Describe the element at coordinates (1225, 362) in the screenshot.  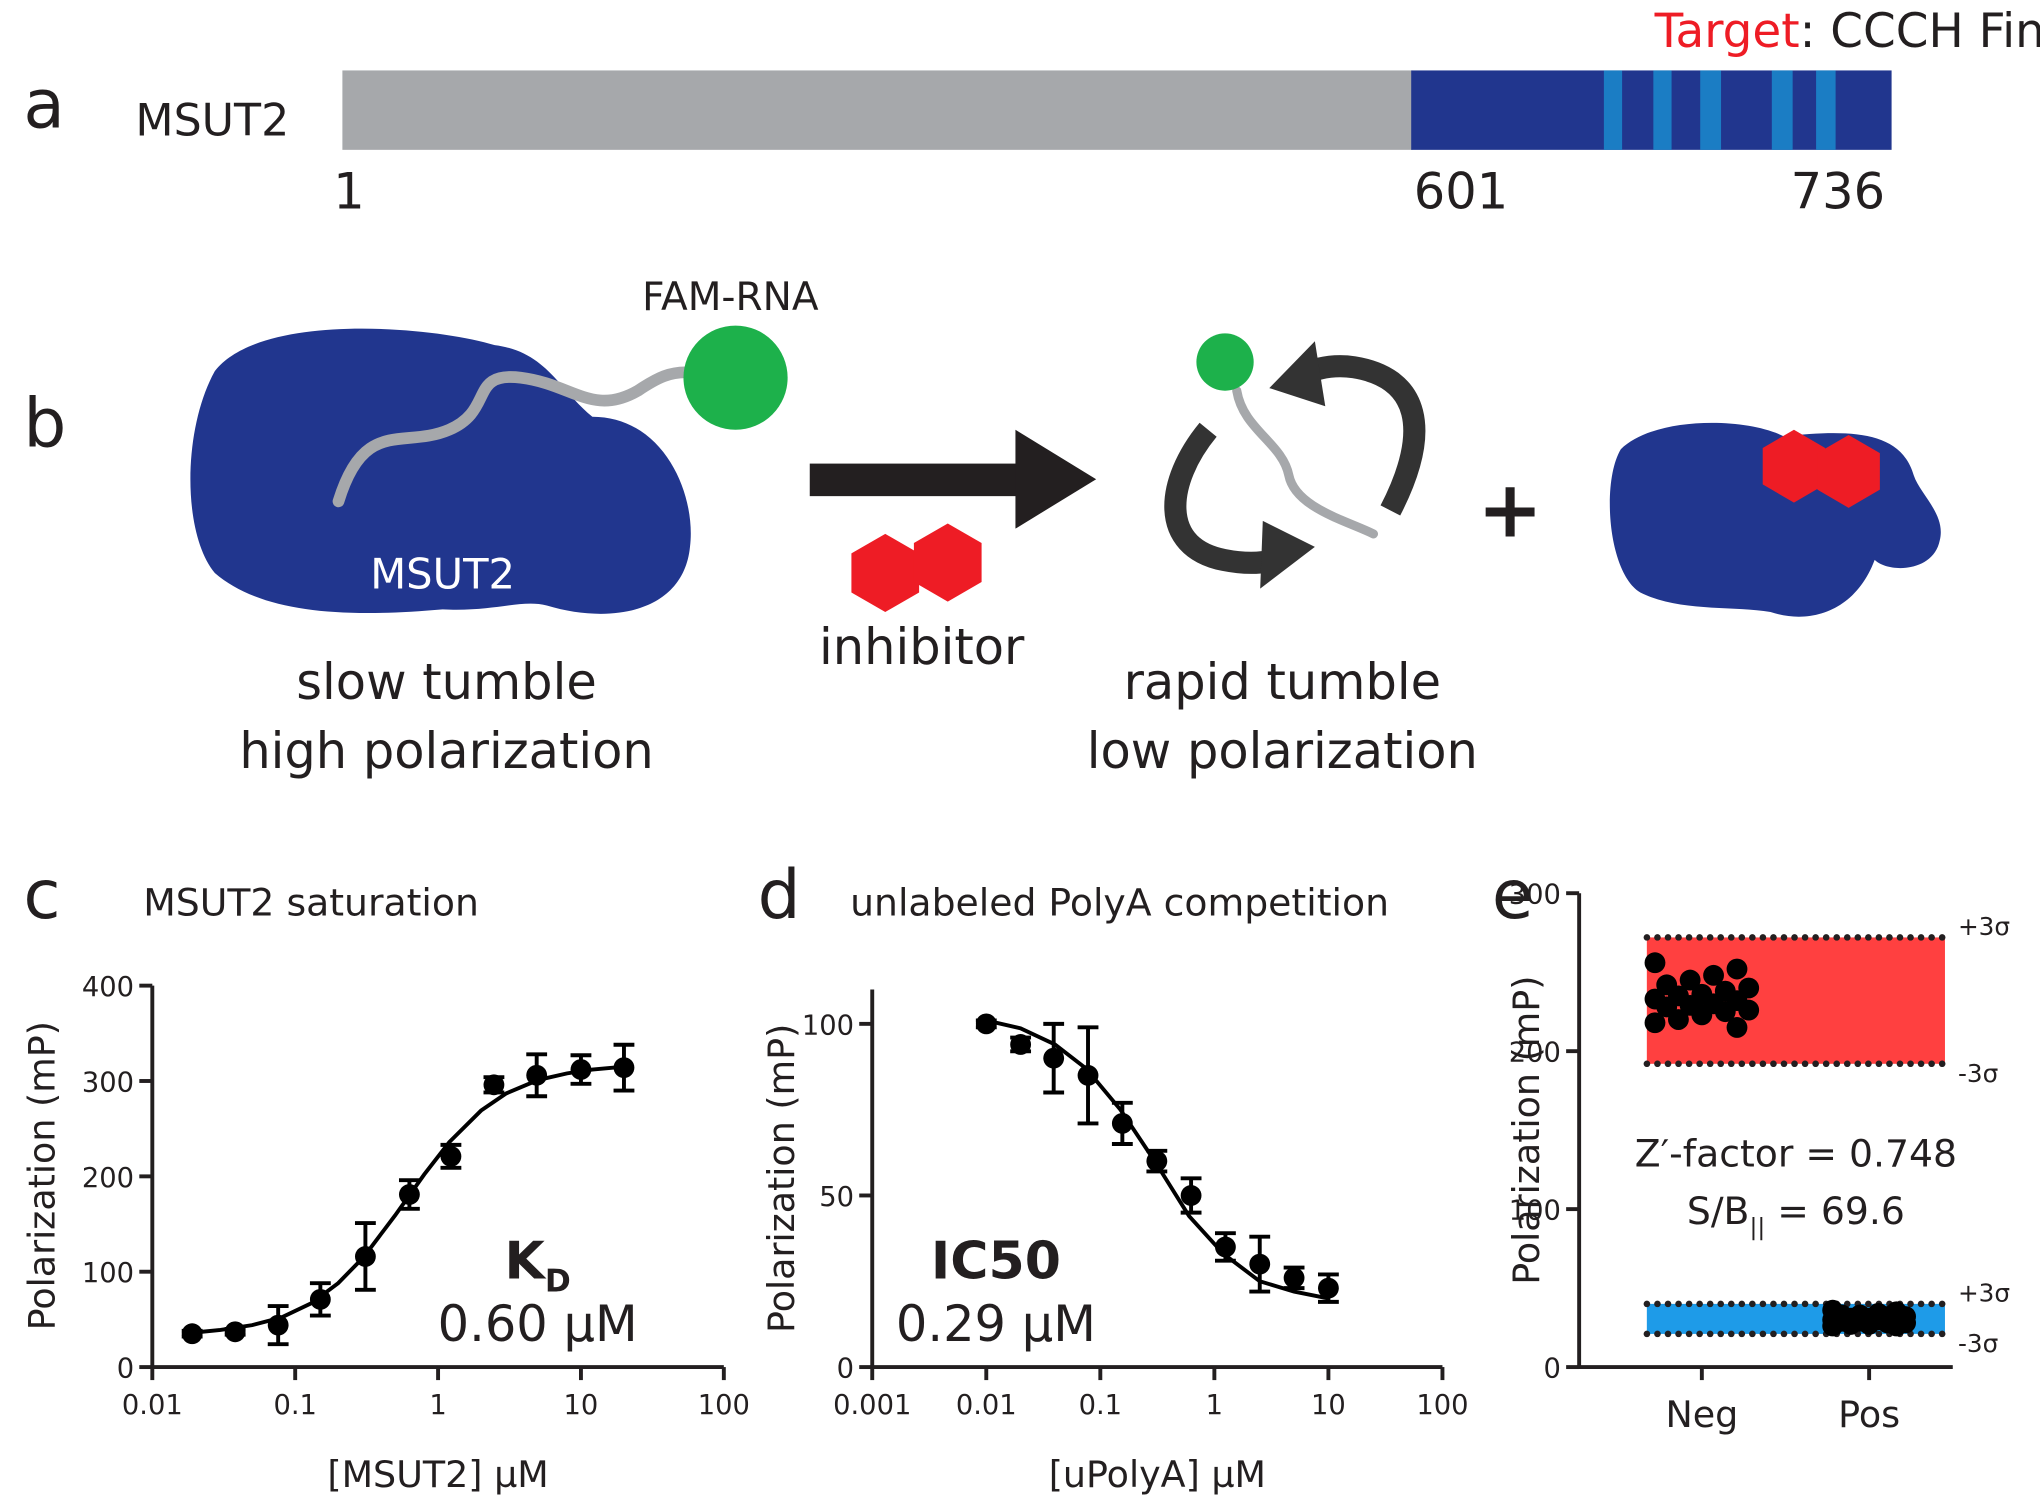
I see `fluorophore` at that location.